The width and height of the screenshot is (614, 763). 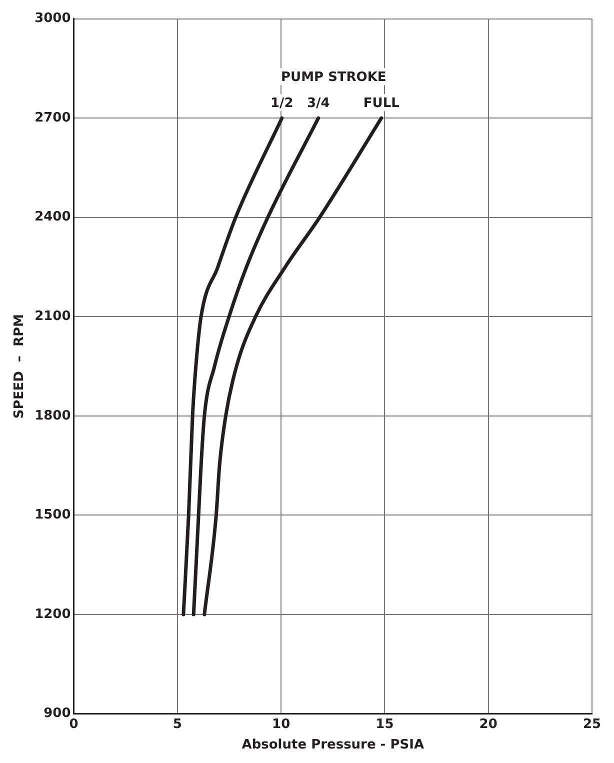 I want to click on y-tick-label: 1800, so click(x=52, y=416).